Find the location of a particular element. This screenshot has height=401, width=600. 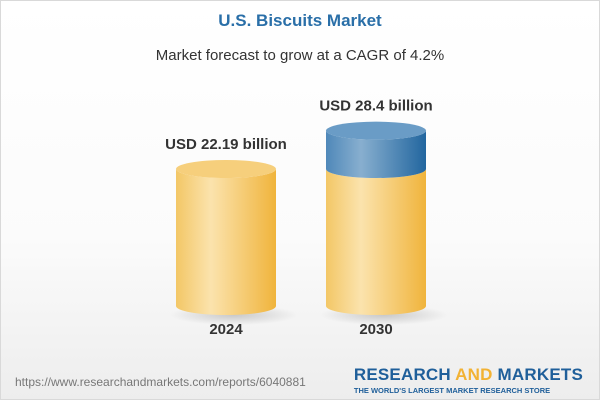

chart-title: U.S. Biscuits Market is located at coordinates (300, 20).